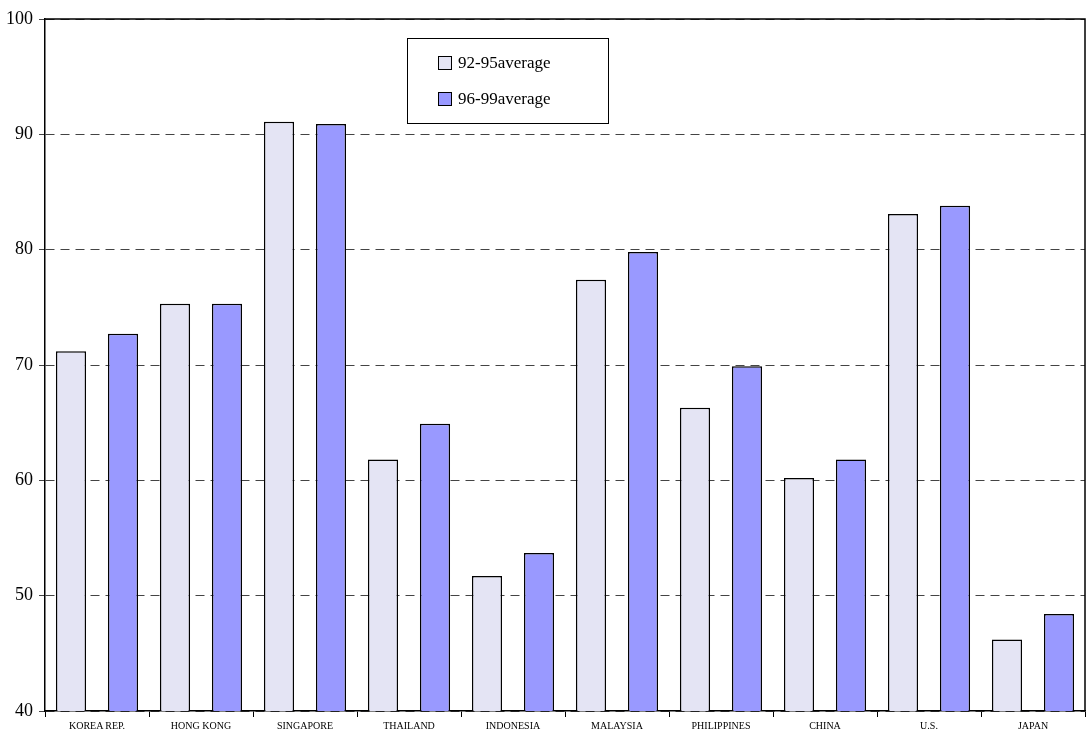  I want to click on y-tick-label: 60, so click(24, 479).